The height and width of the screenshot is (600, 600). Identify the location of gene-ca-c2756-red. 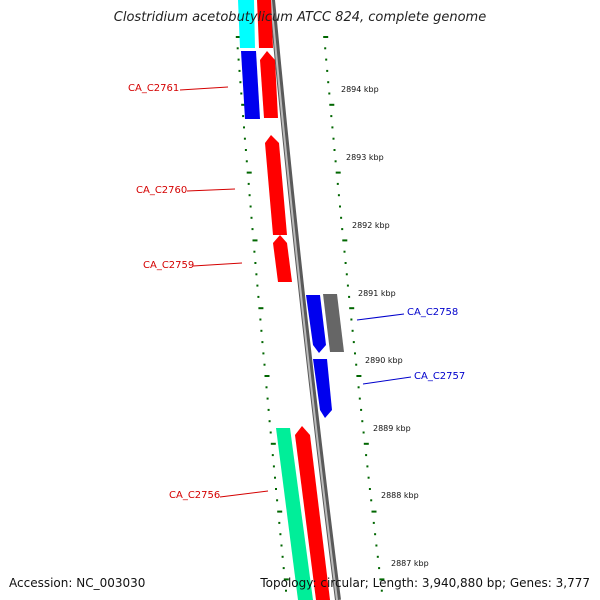
(312, 513).